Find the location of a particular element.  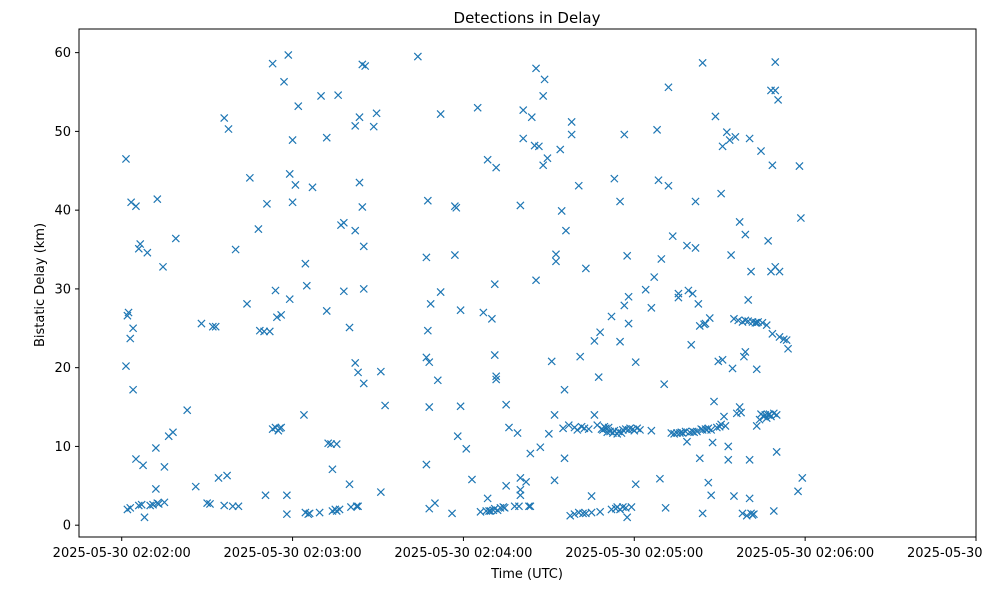

x-tick-label: 2025-05-30 02:02:00 is located at coordinates (122, 553).